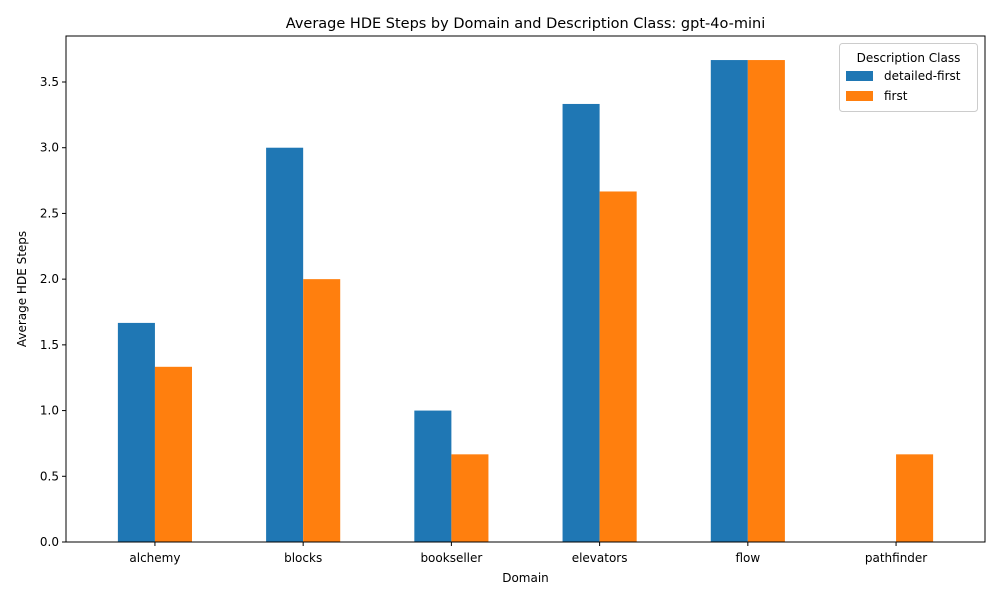 The width and height of the screenshot is (1000, 600). Describe the element at coordinates (859, 96) in the screenshot. I see `legend-swatch-first` at that location.